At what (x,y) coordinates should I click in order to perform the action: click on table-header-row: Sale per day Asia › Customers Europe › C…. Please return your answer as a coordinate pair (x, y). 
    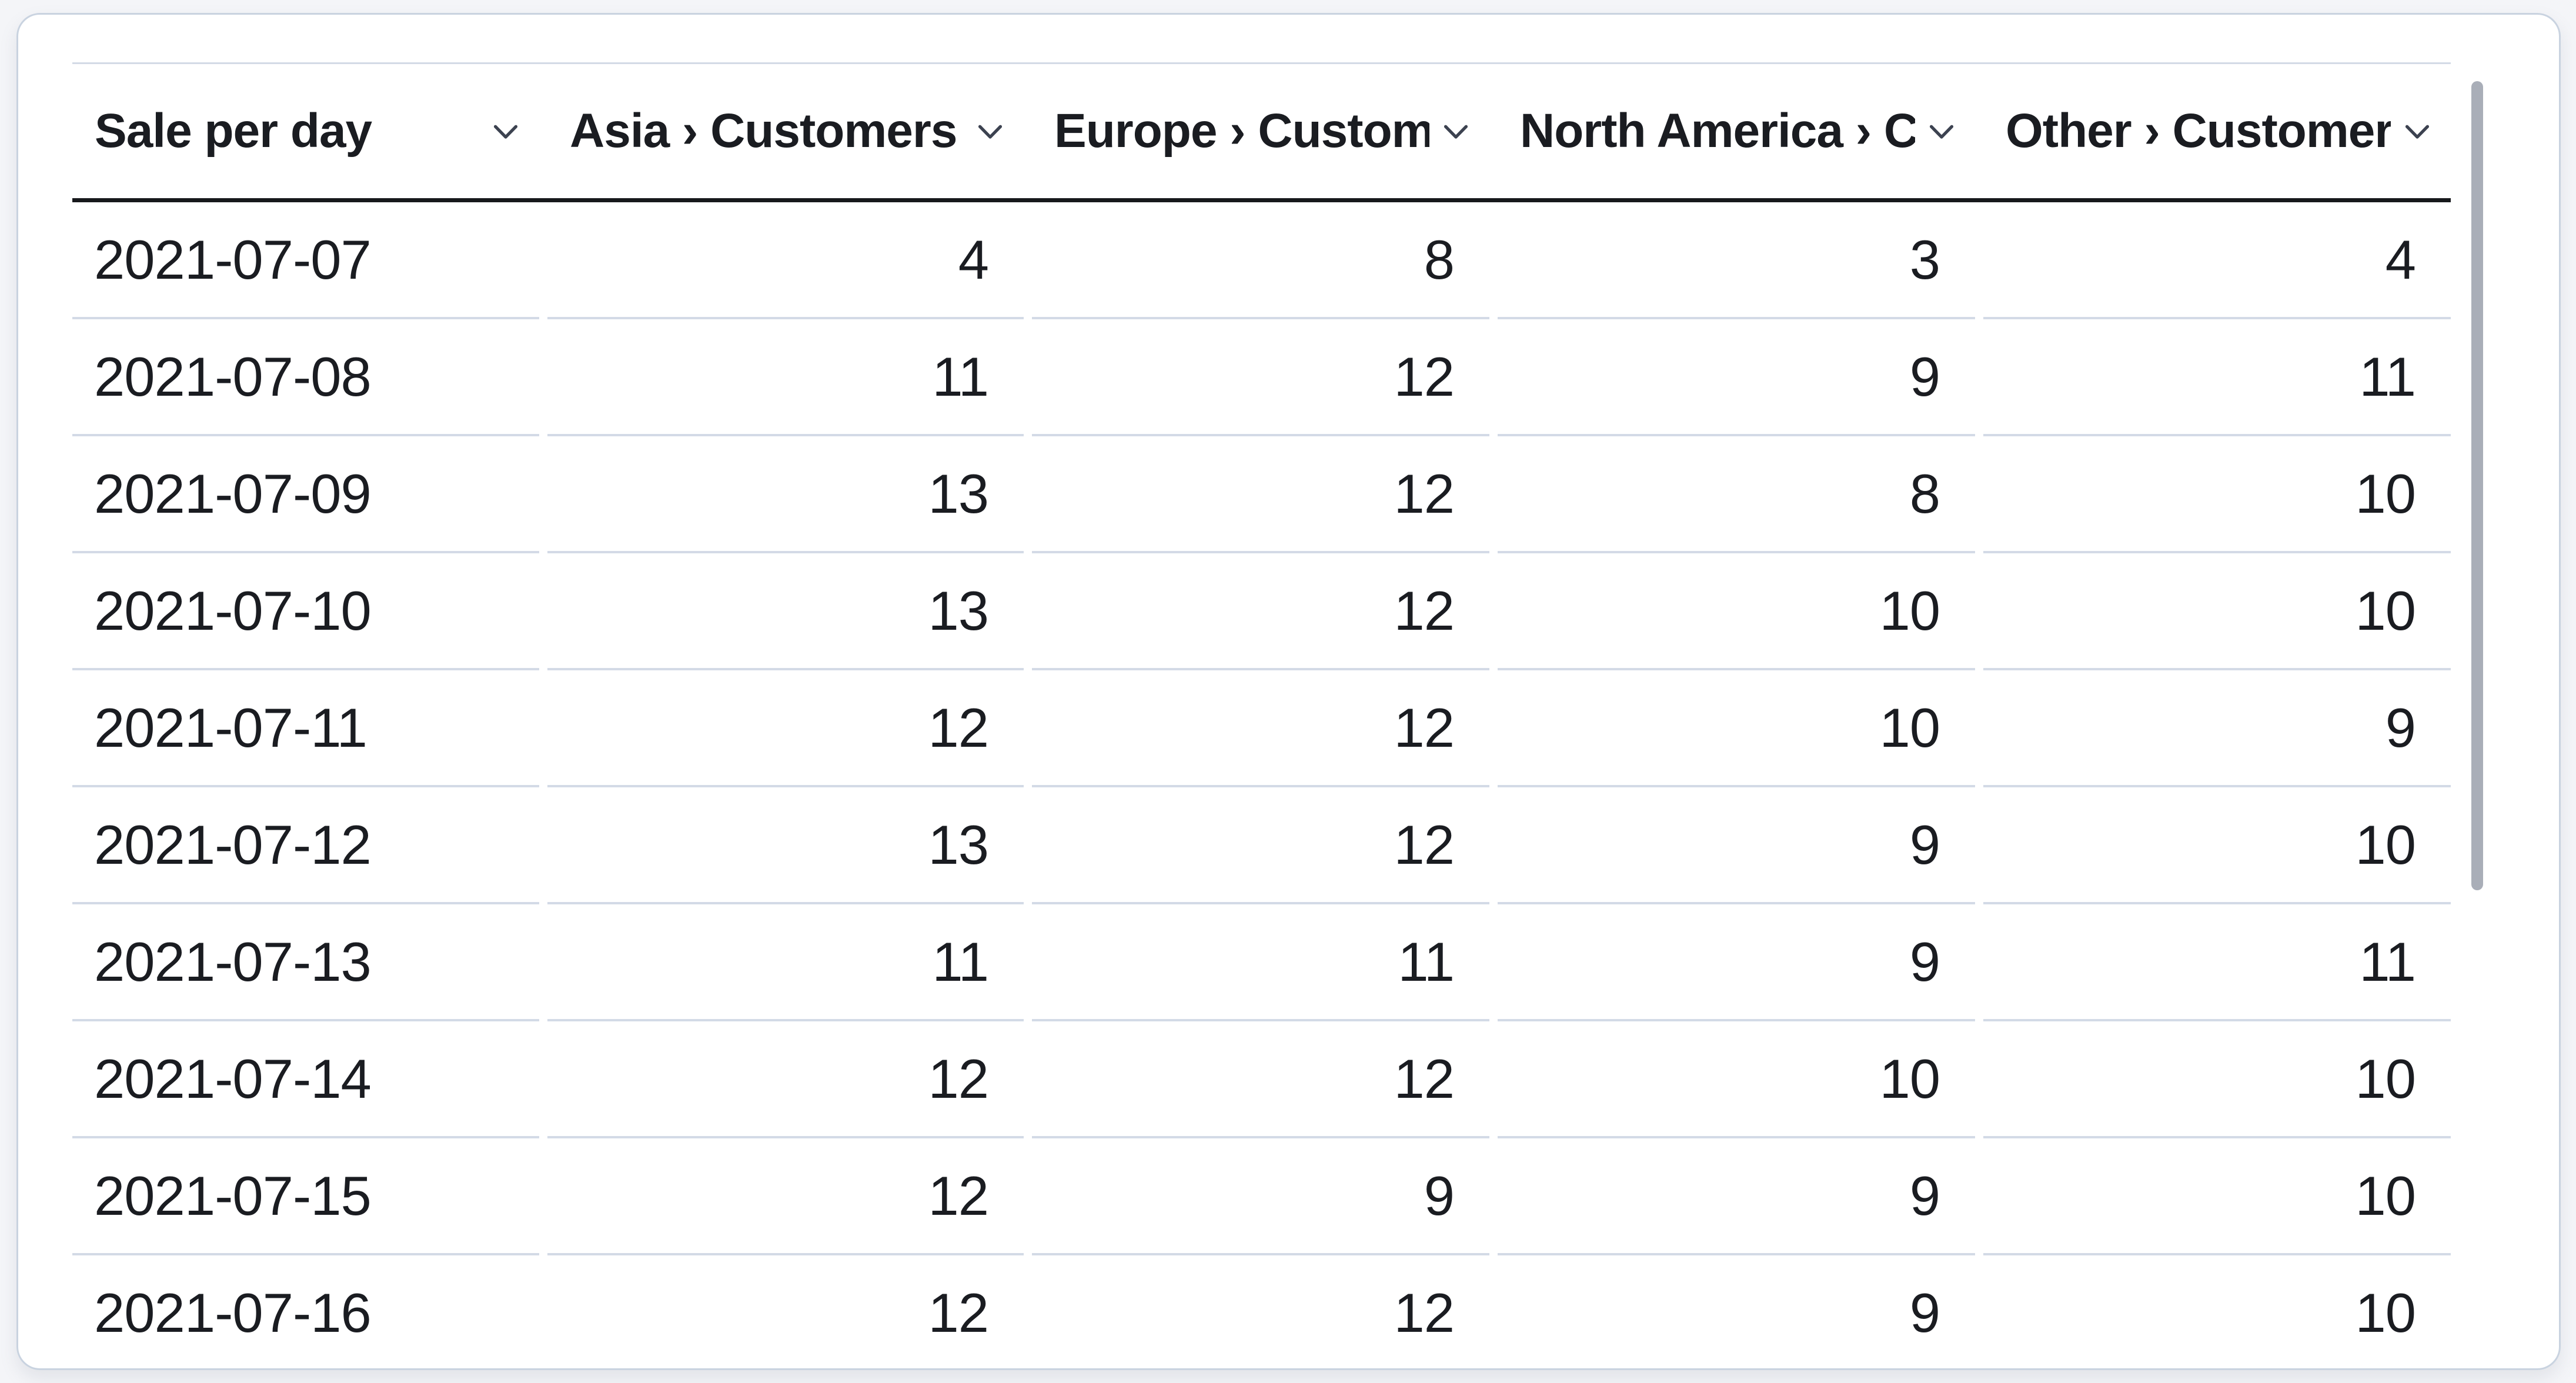
    Looking at the image, I should click on (1261, 132).